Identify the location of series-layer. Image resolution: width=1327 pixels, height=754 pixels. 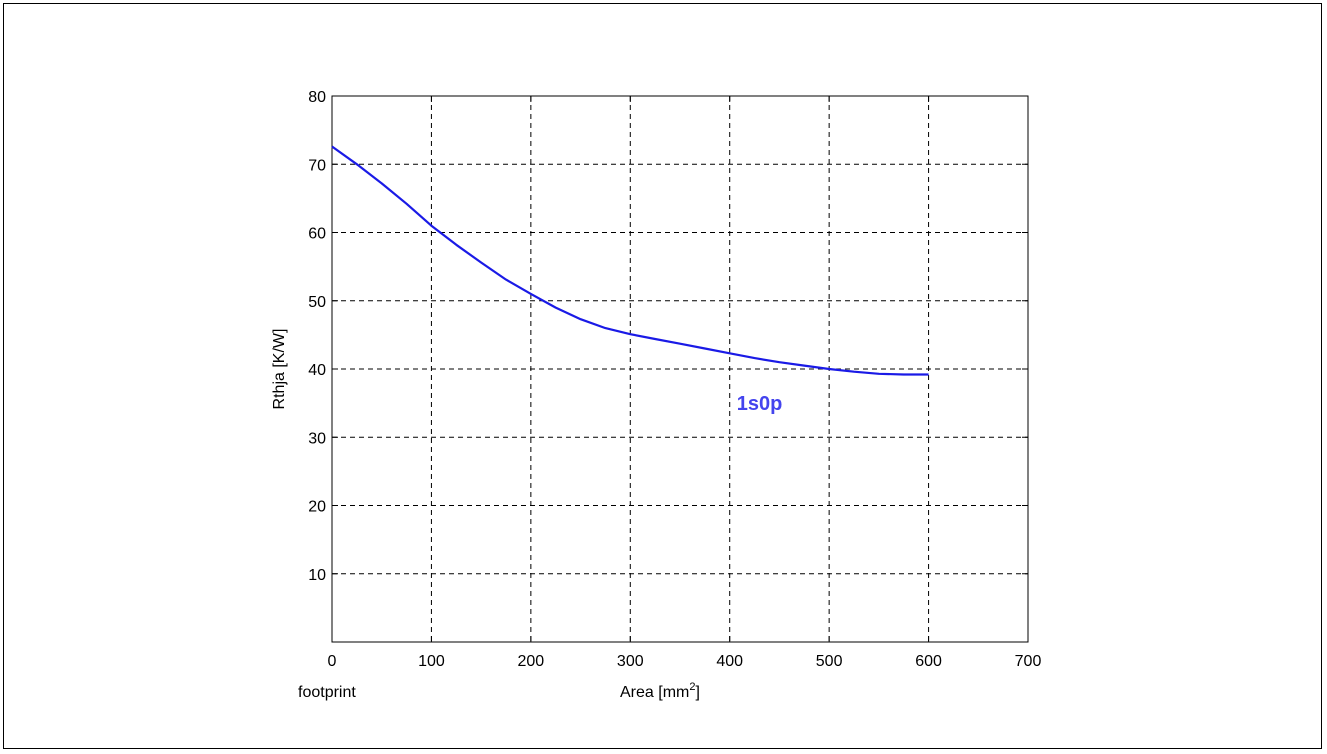
(630, 260).